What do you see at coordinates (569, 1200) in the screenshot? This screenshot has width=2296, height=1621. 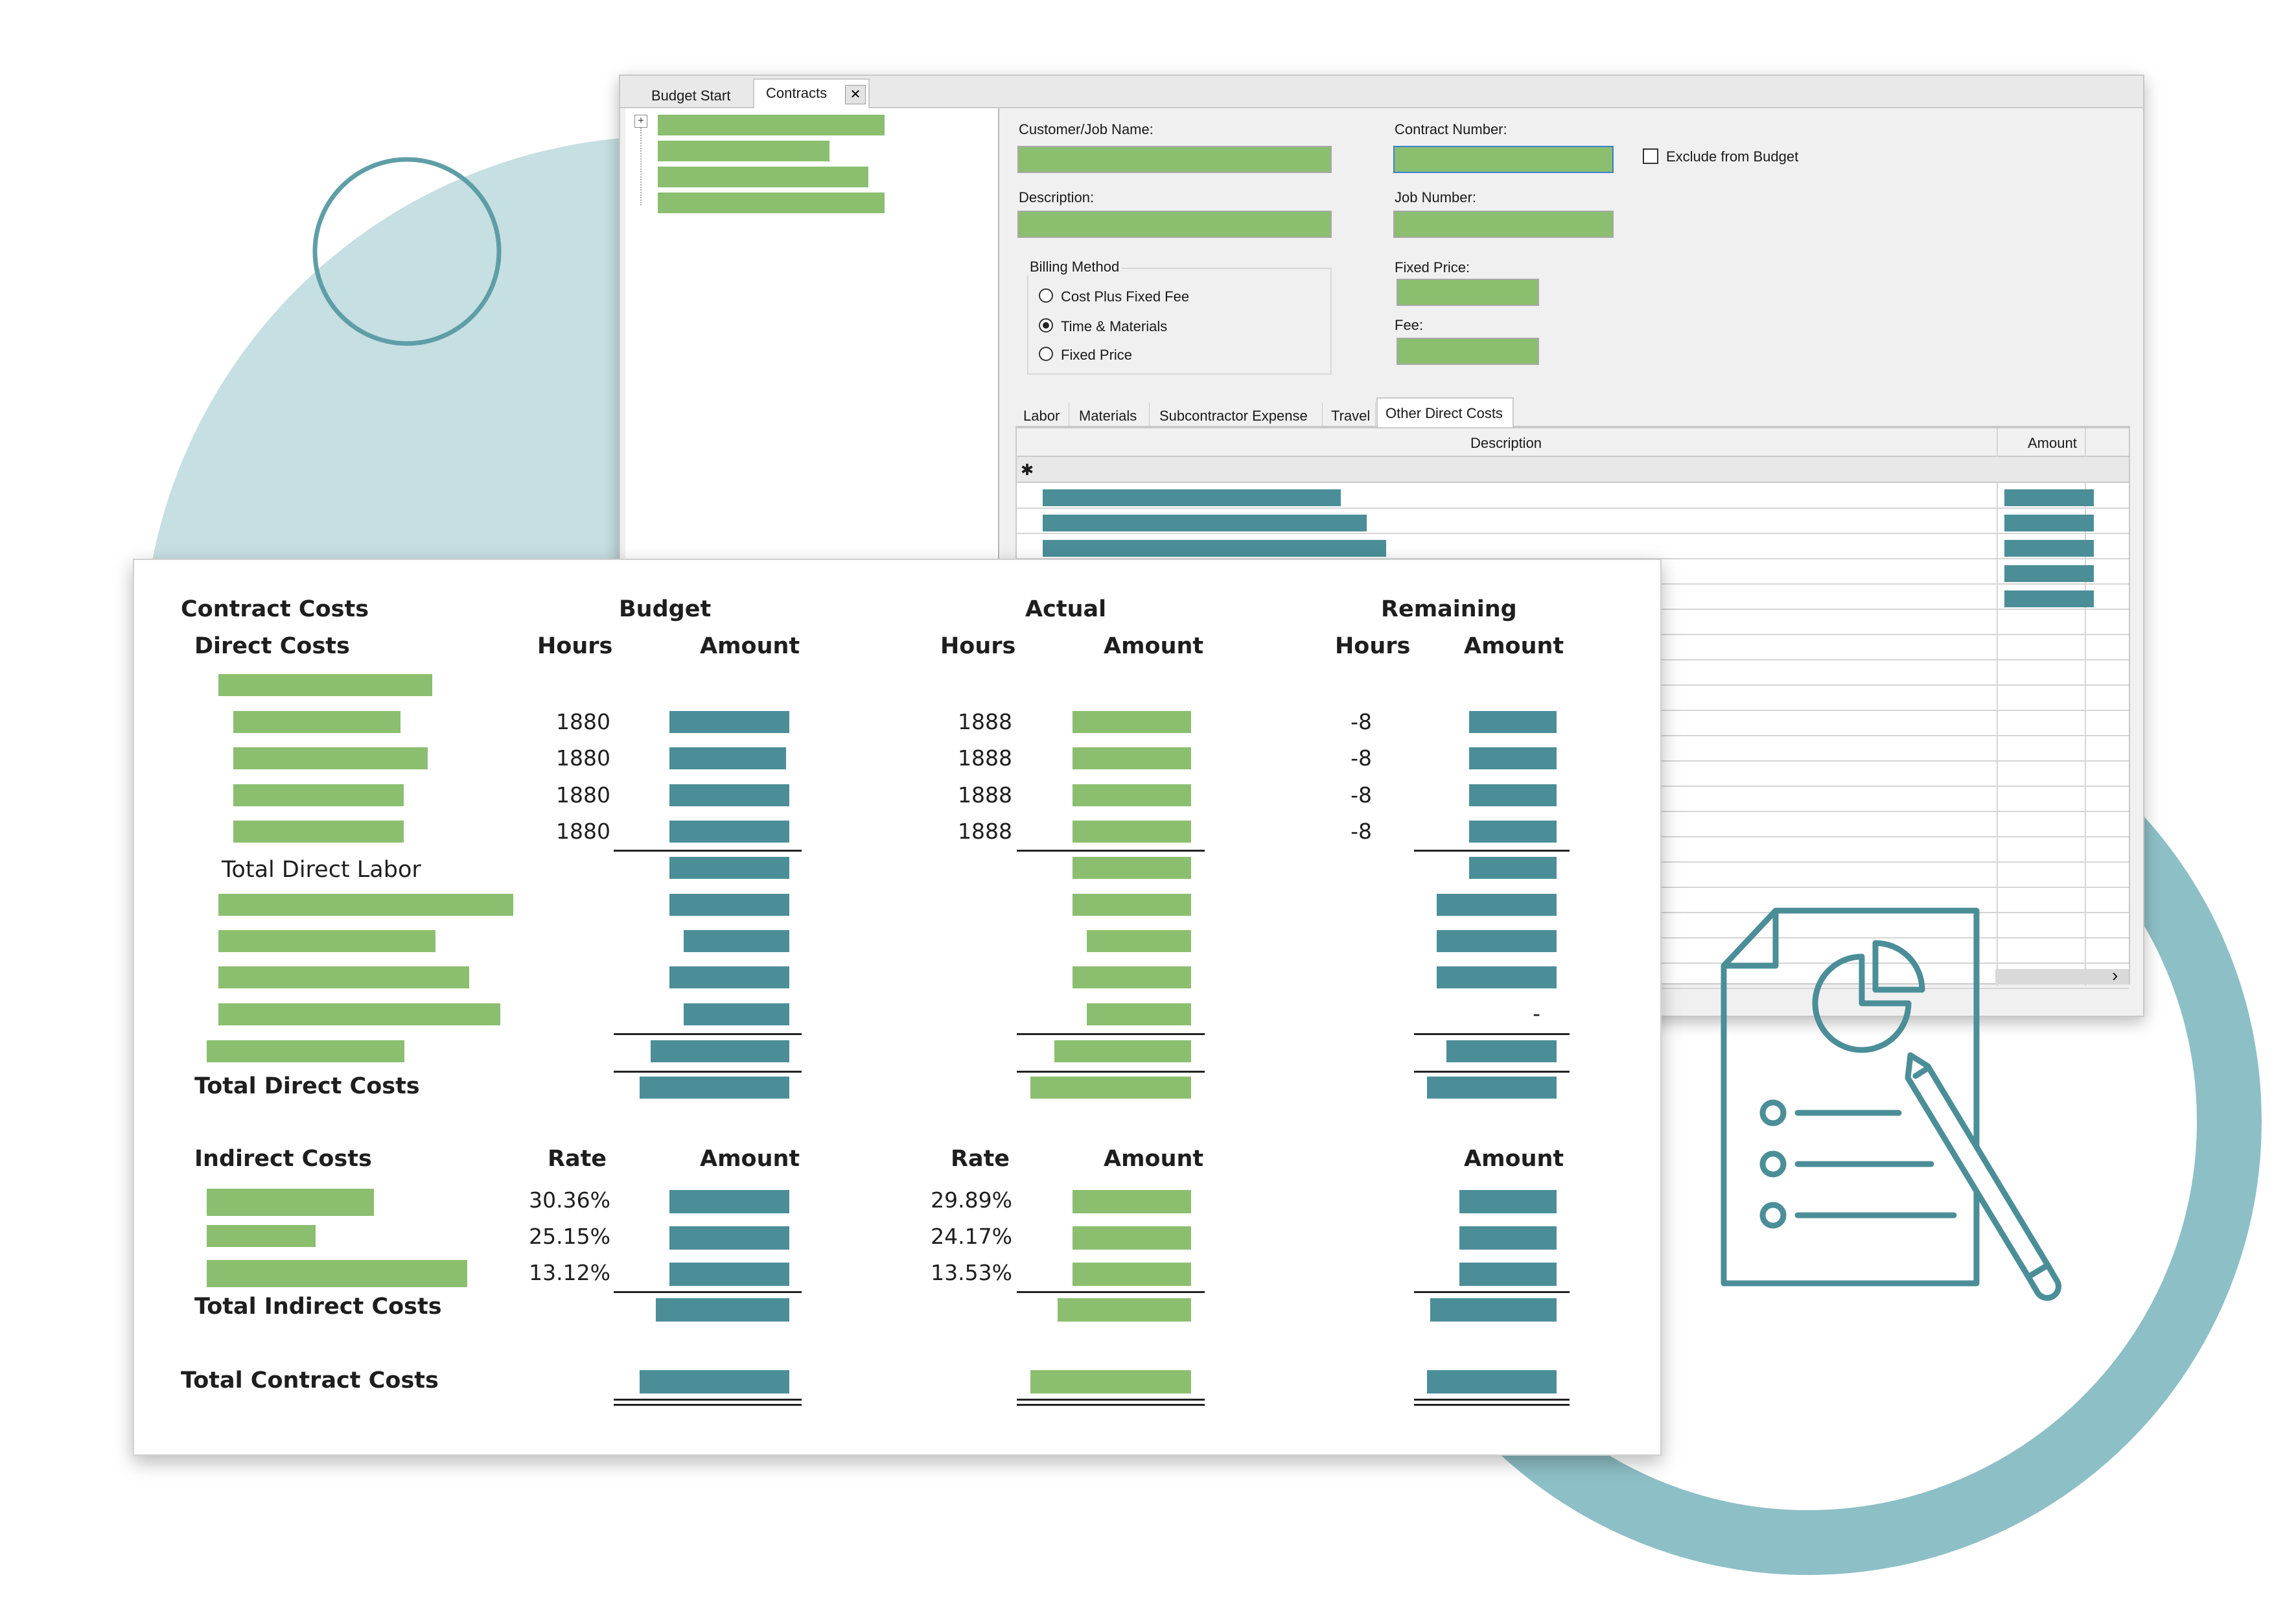 I see `indirect-budget-rate: 30.36%` at bounding box center [569, 1200].